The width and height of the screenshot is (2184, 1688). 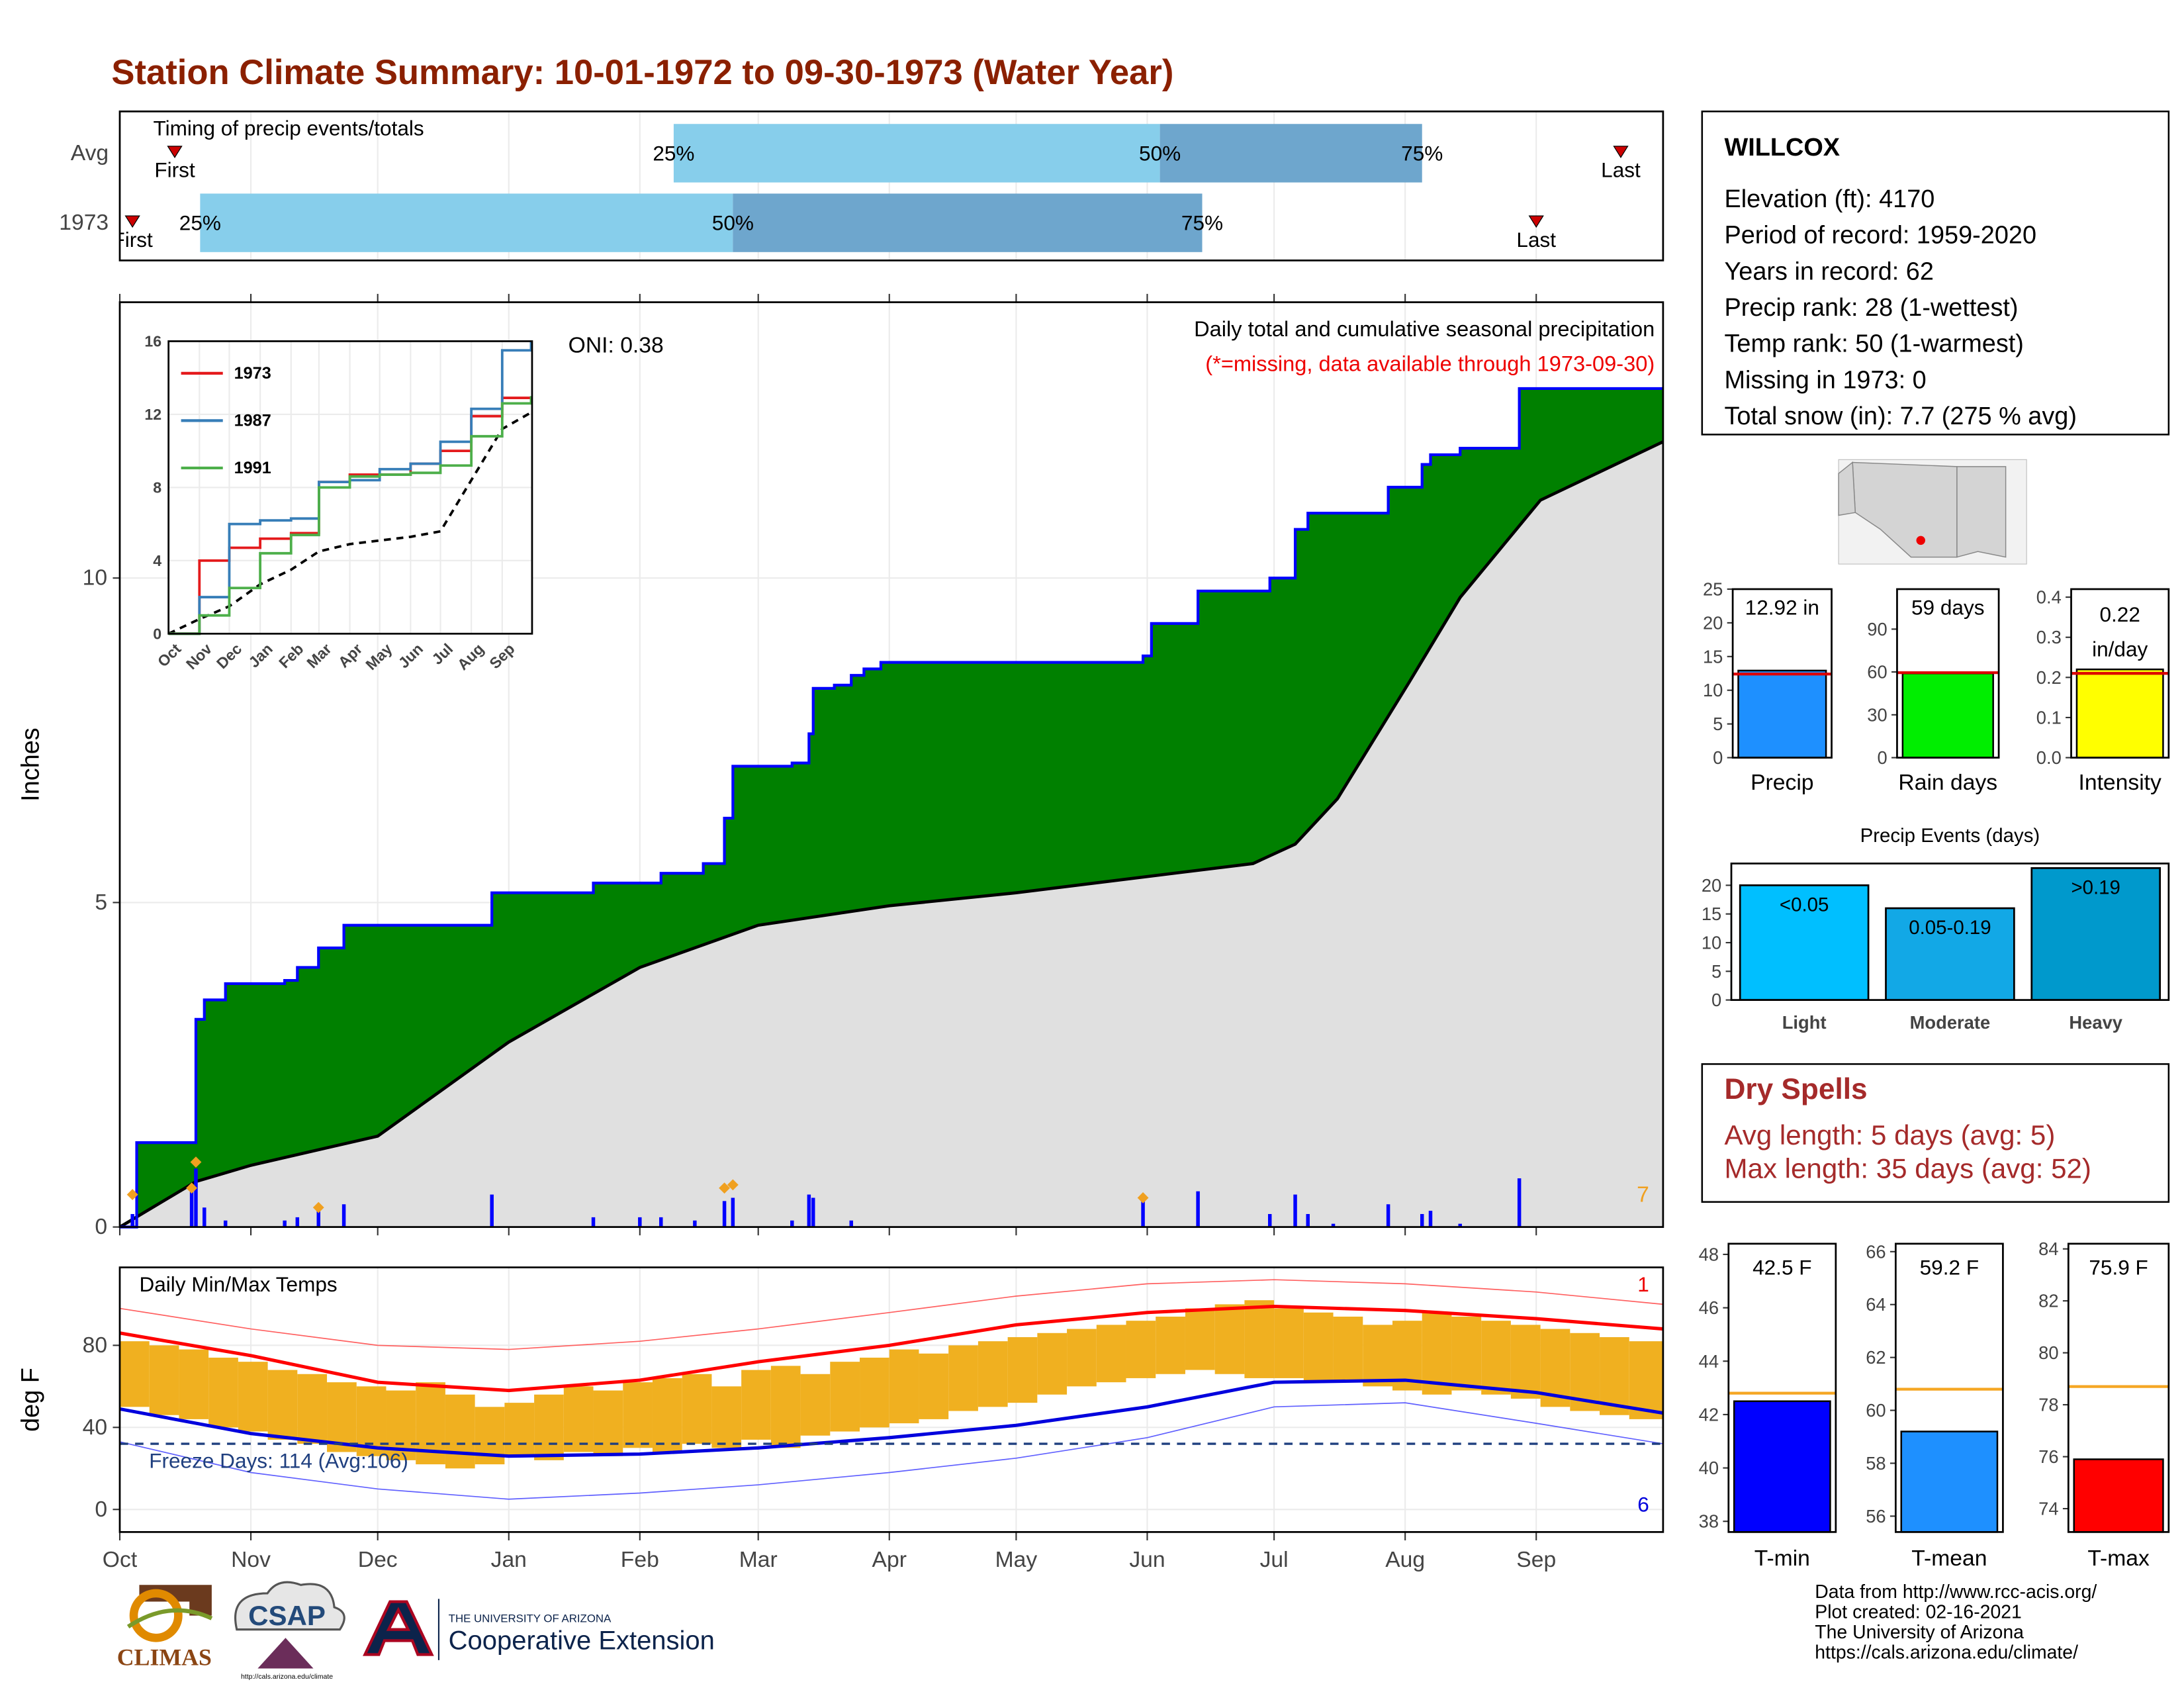 I want to click on timing-bar-early, so click(x=466, y=222).